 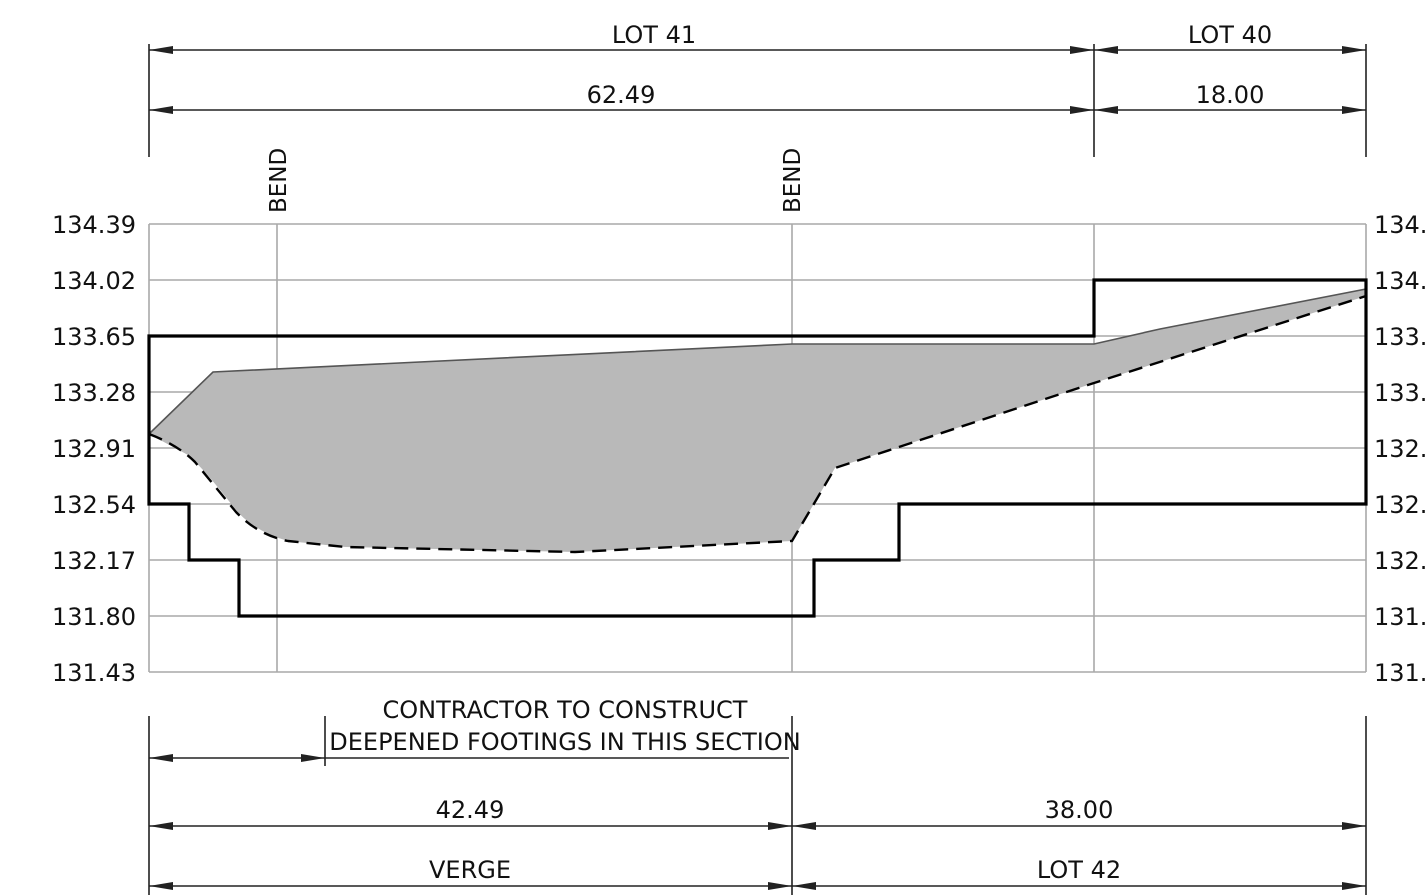 What do you see at coordinates (1400, 505) in the screenshot?
I see `elevation-tick: 132.5` at bounding box center [1400, 505].